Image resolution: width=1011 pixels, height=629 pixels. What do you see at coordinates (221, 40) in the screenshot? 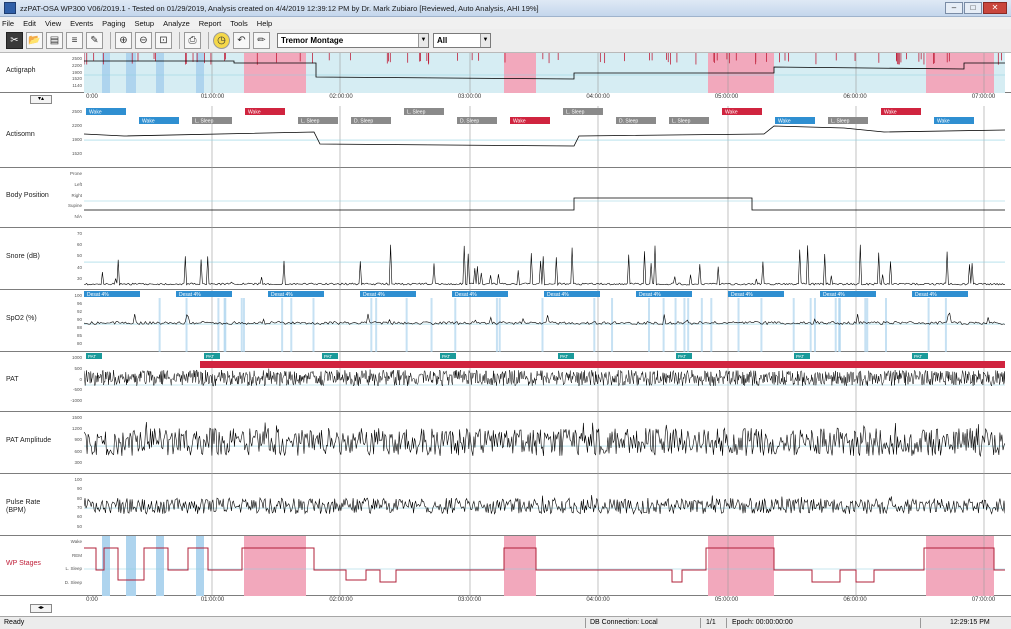
I see `clock-icon: ◷` at bounding box center [221, 40].